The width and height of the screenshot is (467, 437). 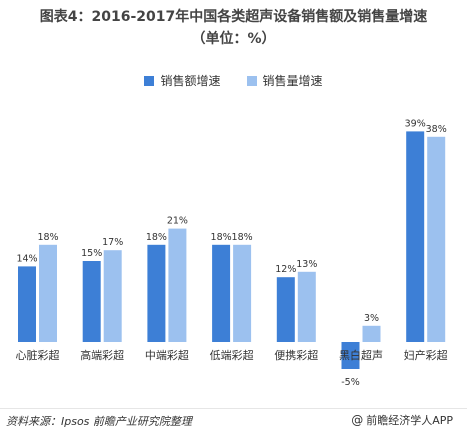 What do you see at coordinates (233, 28) in the screenshot?
I see `chart-title: 图表4：2016-2017年中国各类超声设备销售额及销售量增速 （单位：%）` at bounding box center [233, 28].